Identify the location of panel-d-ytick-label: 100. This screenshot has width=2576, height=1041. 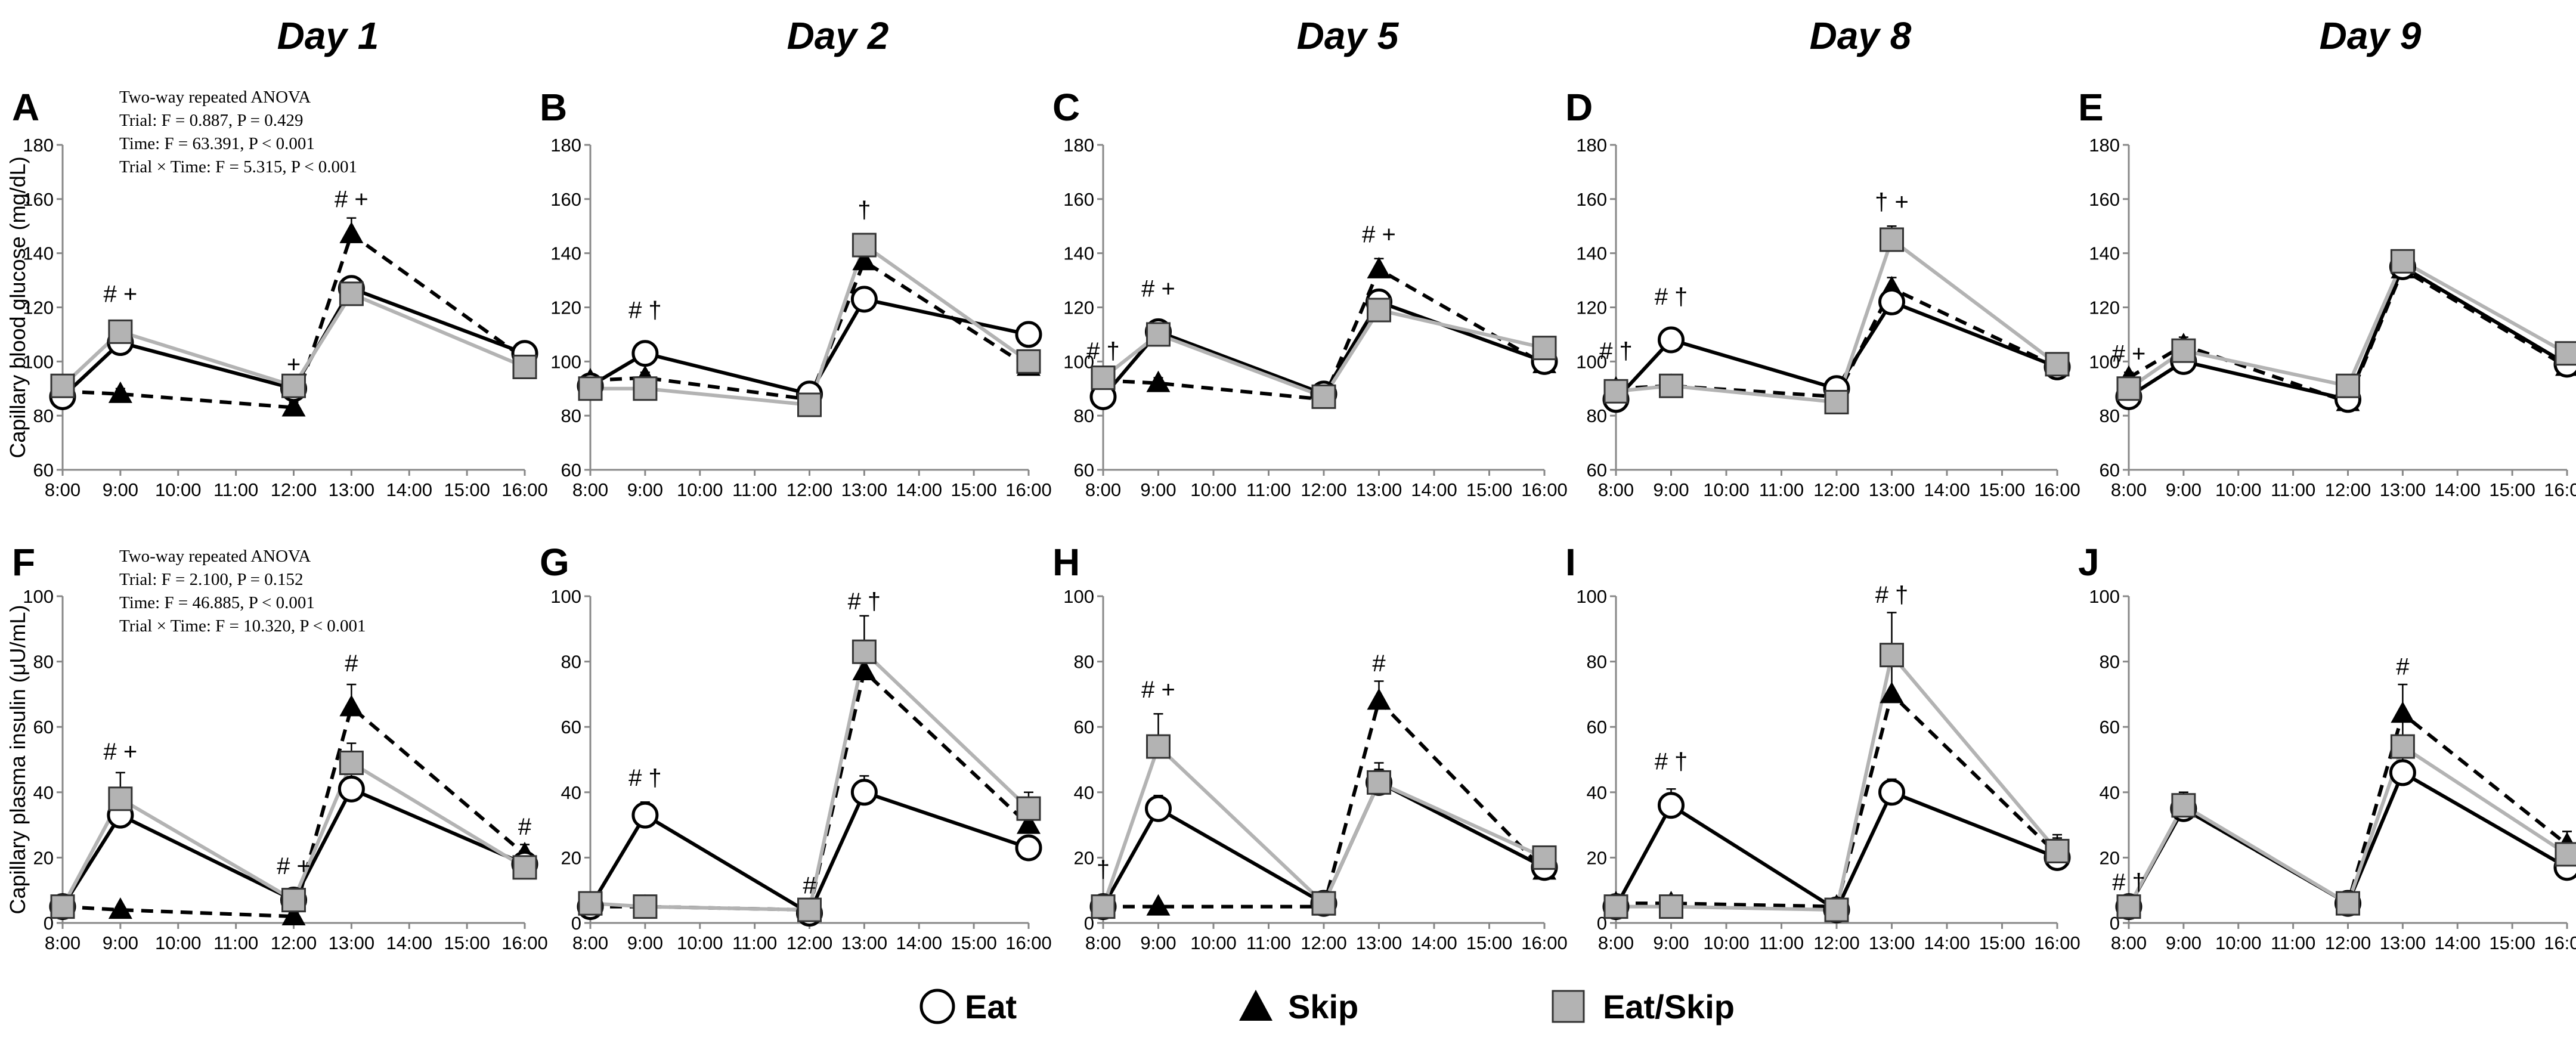
(1592, 361).